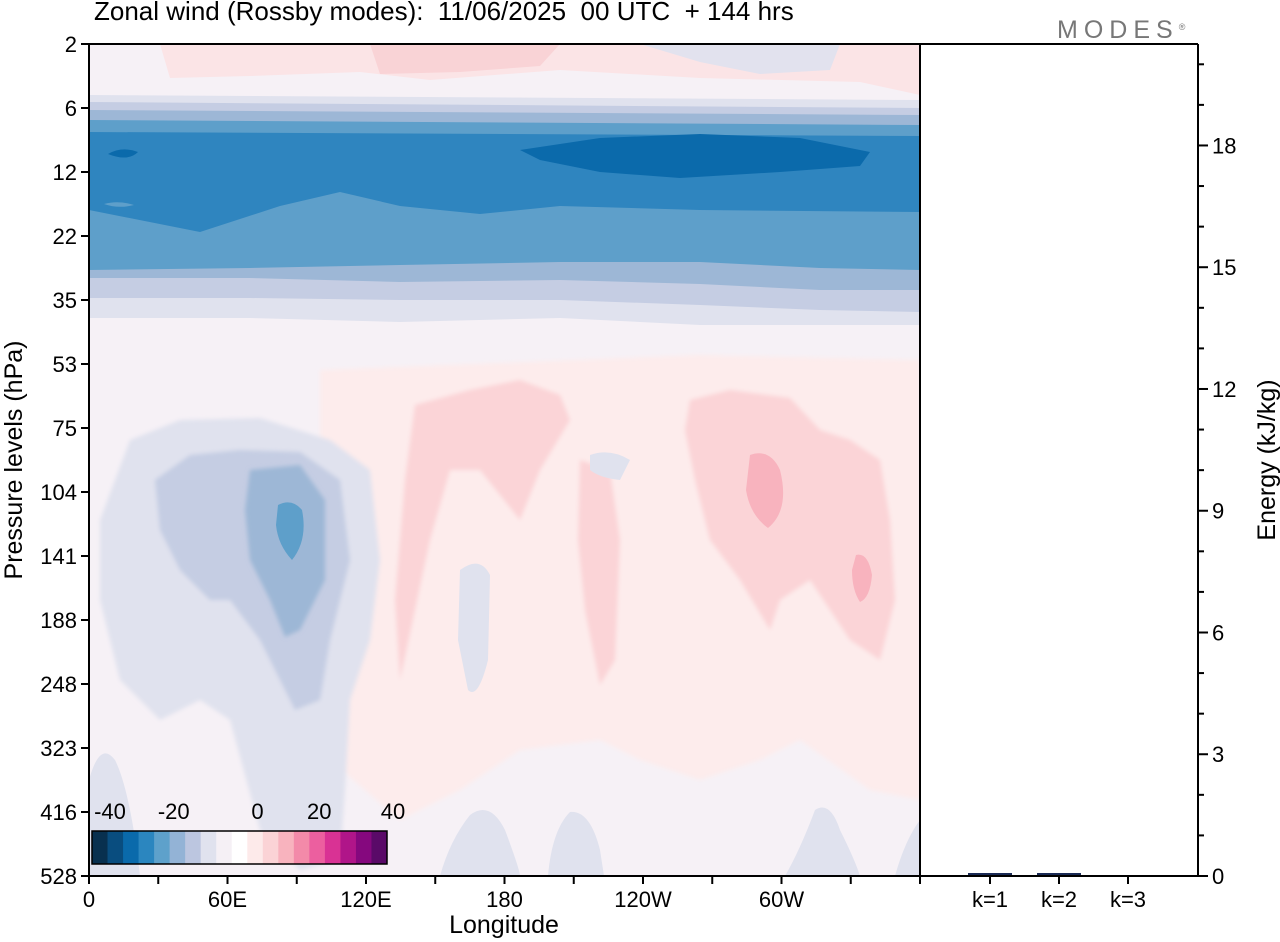 This screenshot has height=942, width=1280. What do you see at coordinates (65, 364) in the screenshot?
I see `y-tick-label: 53` at bounding box center [65, 364].